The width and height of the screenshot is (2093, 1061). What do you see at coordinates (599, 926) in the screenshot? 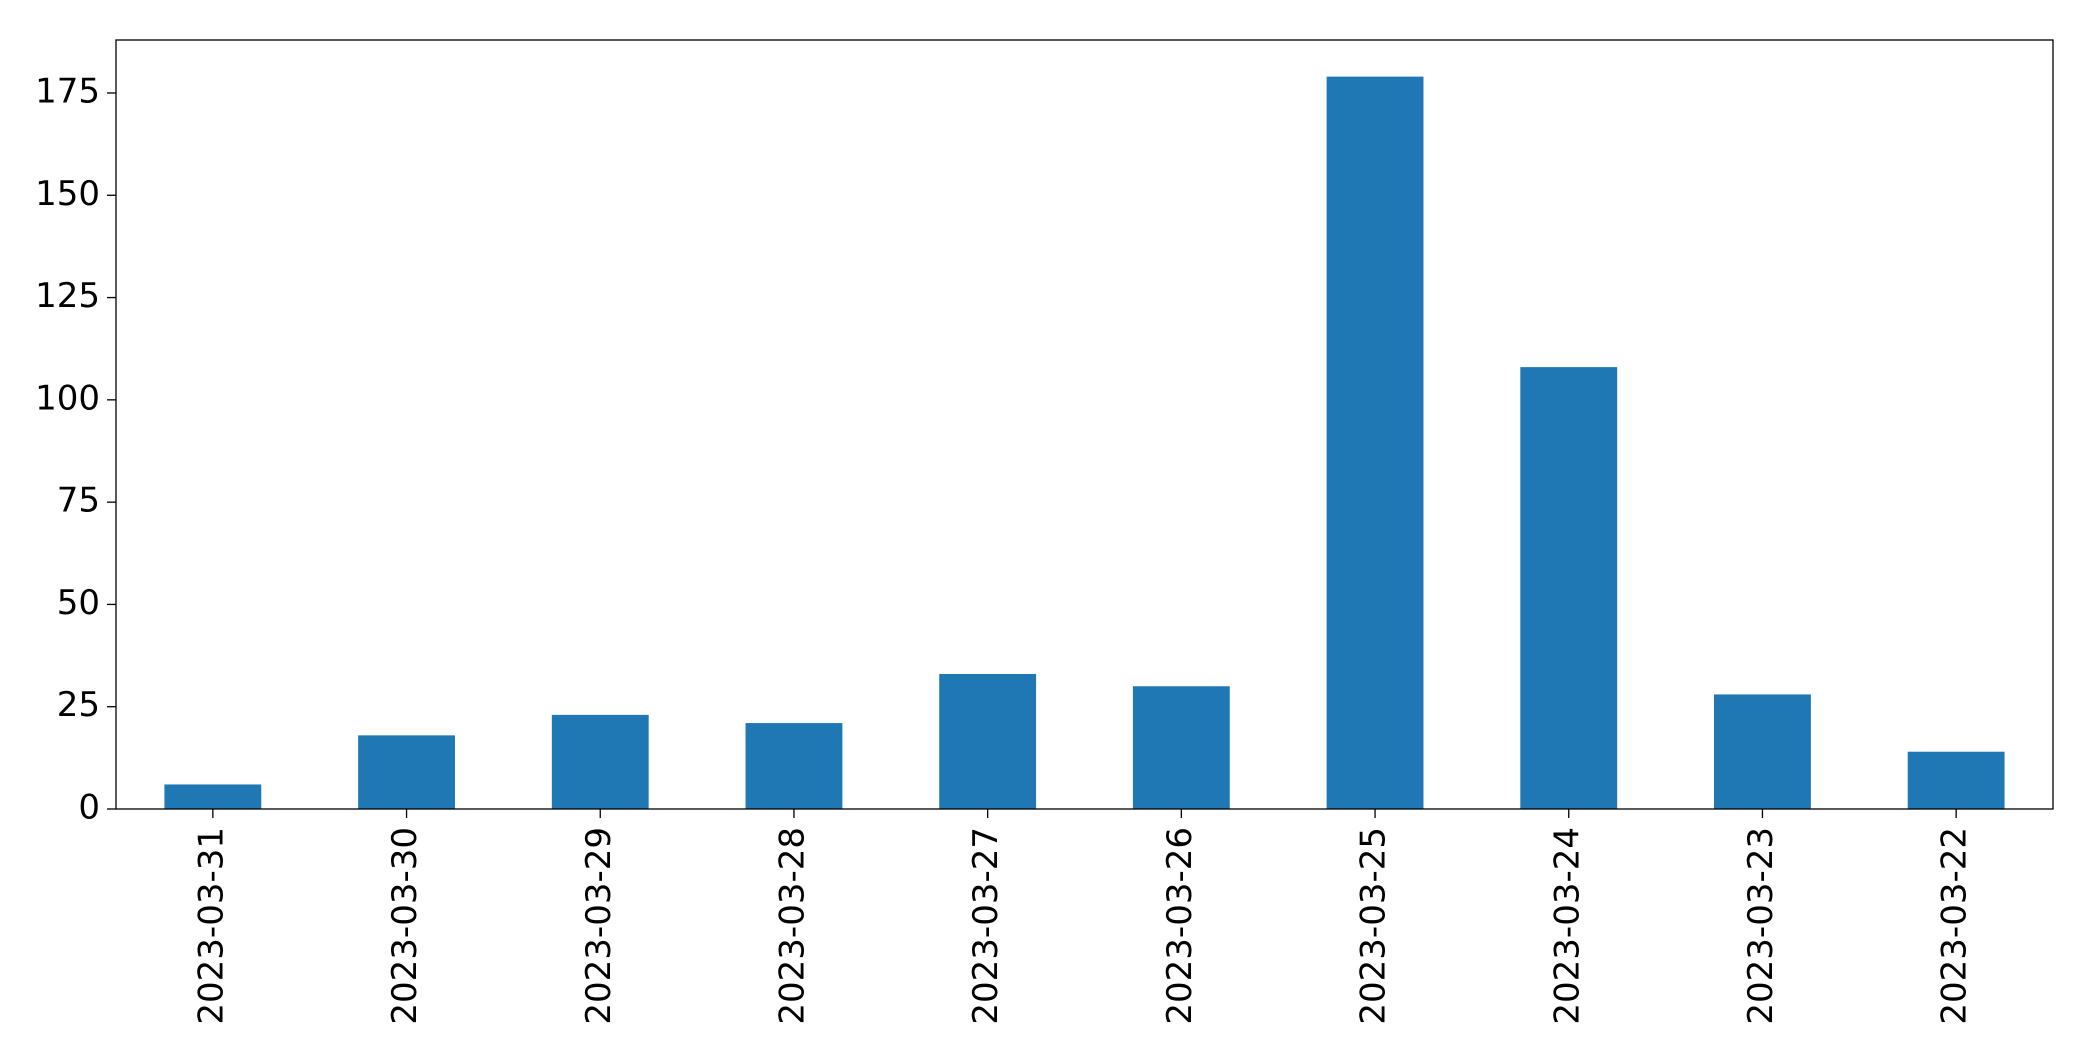
I see `x-tick-label: 2023-03-29` at bounding box center [599, 926].